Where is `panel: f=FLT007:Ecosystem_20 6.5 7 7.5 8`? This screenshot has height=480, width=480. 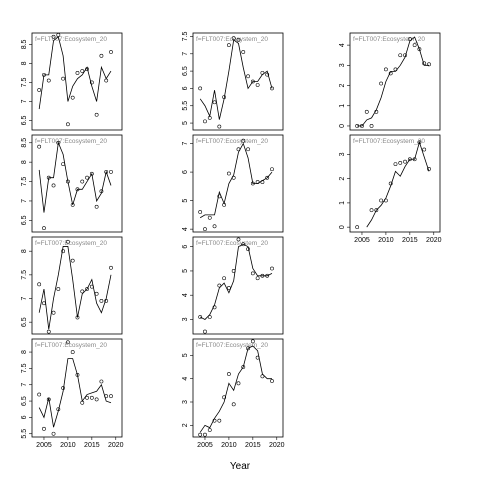
panel: f=FLT007:Ecosystem_20 6.5 7 7.5 8 is located at coordinates (72, 285).